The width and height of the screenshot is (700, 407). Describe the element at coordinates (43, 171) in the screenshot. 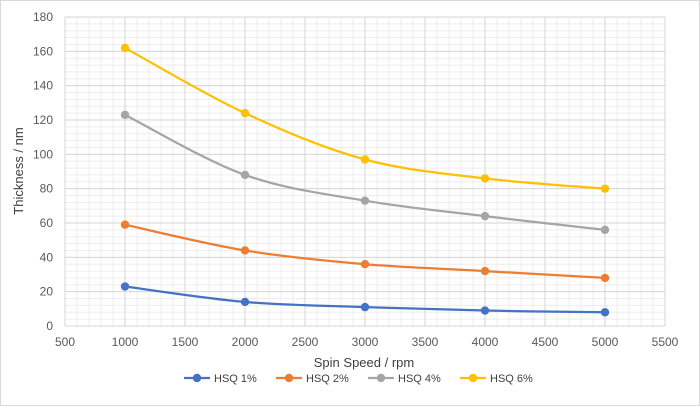

I see `y-axis-ticks: 0 20 40 60 80 100 120 140 160 180` at that location.